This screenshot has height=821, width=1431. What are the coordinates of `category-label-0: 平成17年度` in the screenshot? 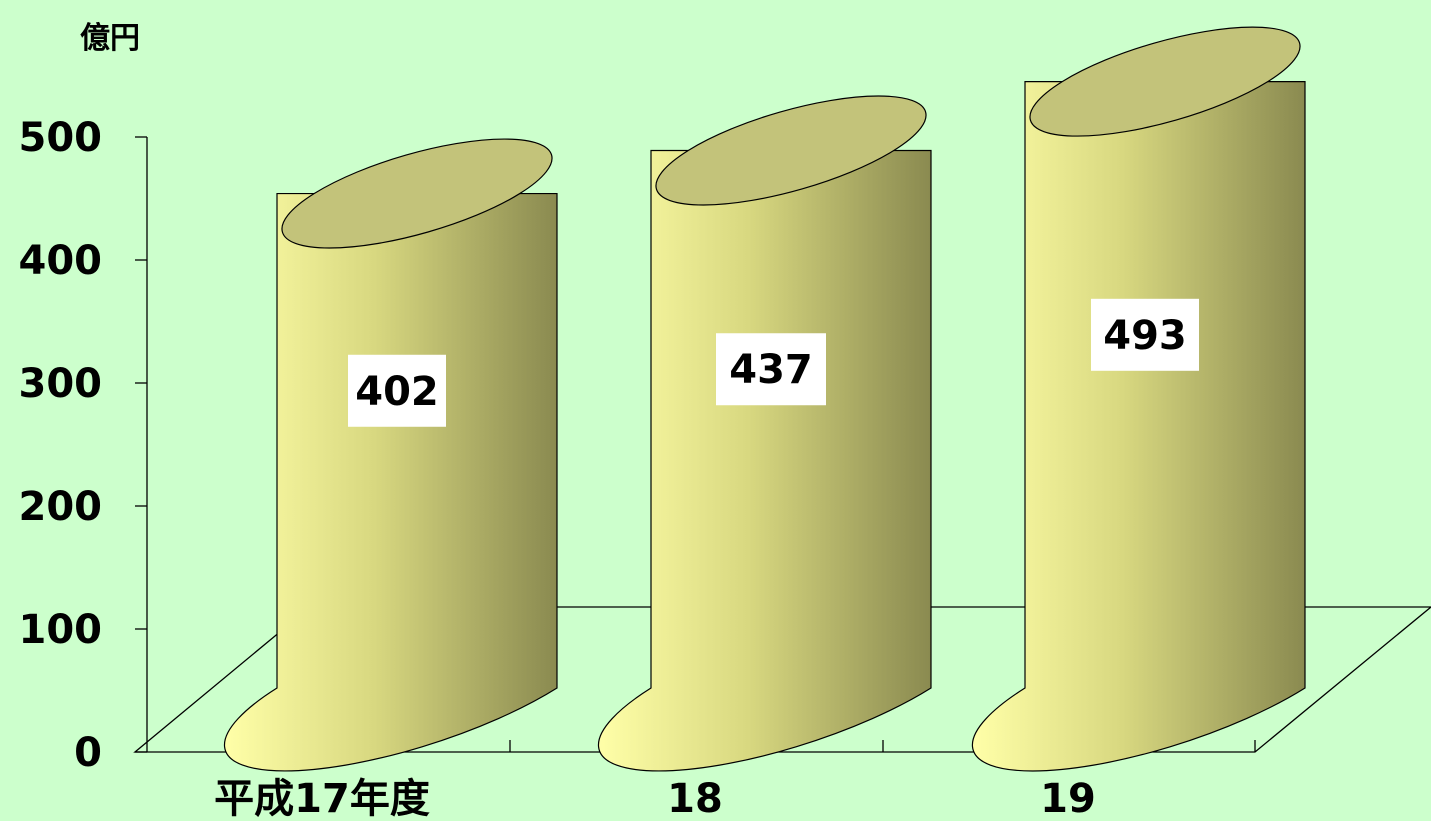 It's located at (322, 798).